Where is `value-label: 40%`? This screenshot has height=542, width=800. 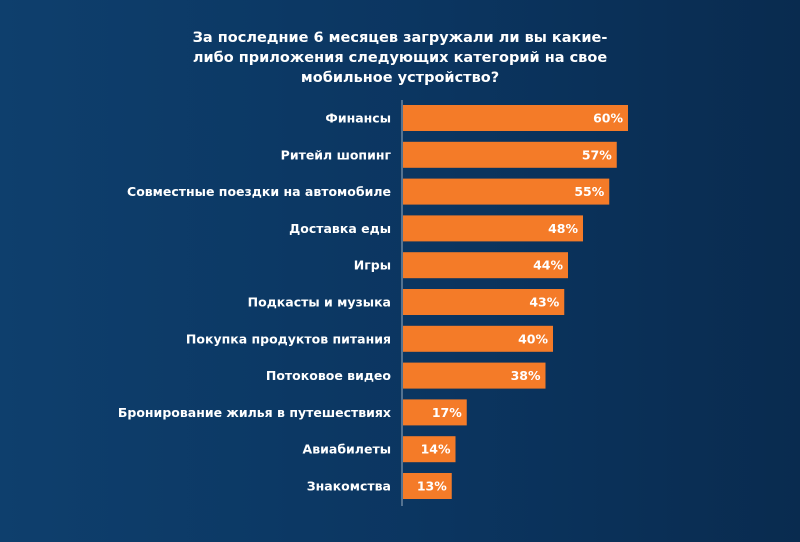 value-label: 40% is located at coordinates (533, 338).